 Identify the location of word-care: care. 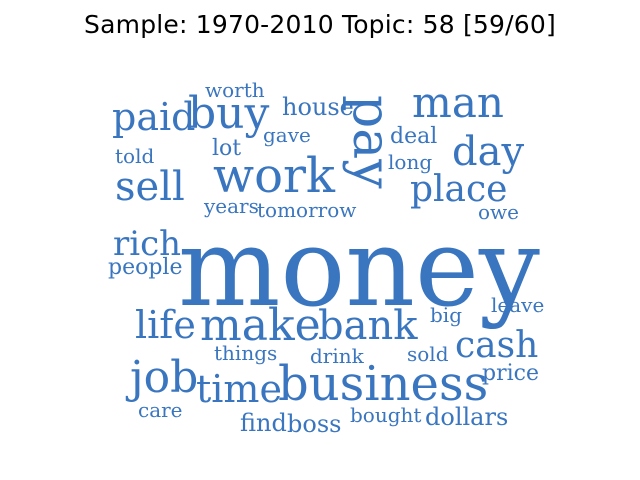
(160, 410).